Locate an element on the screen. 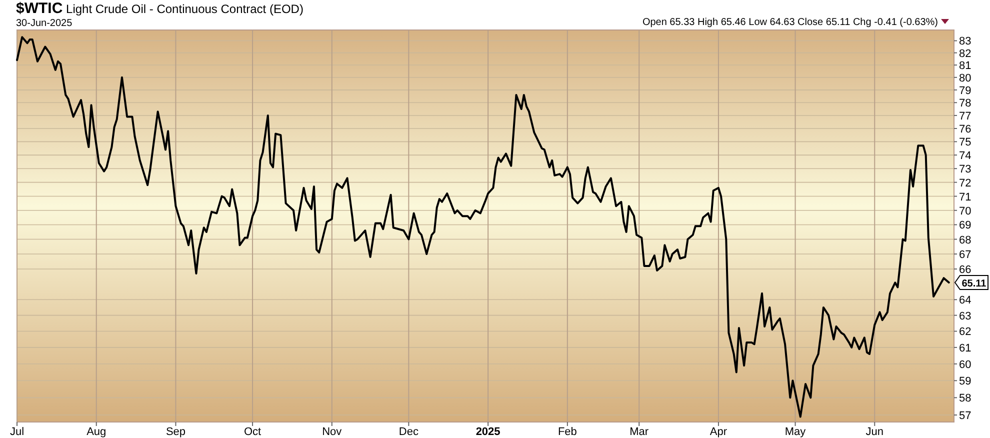  y-tick-label: 66 is located at coordinates (965, 270).